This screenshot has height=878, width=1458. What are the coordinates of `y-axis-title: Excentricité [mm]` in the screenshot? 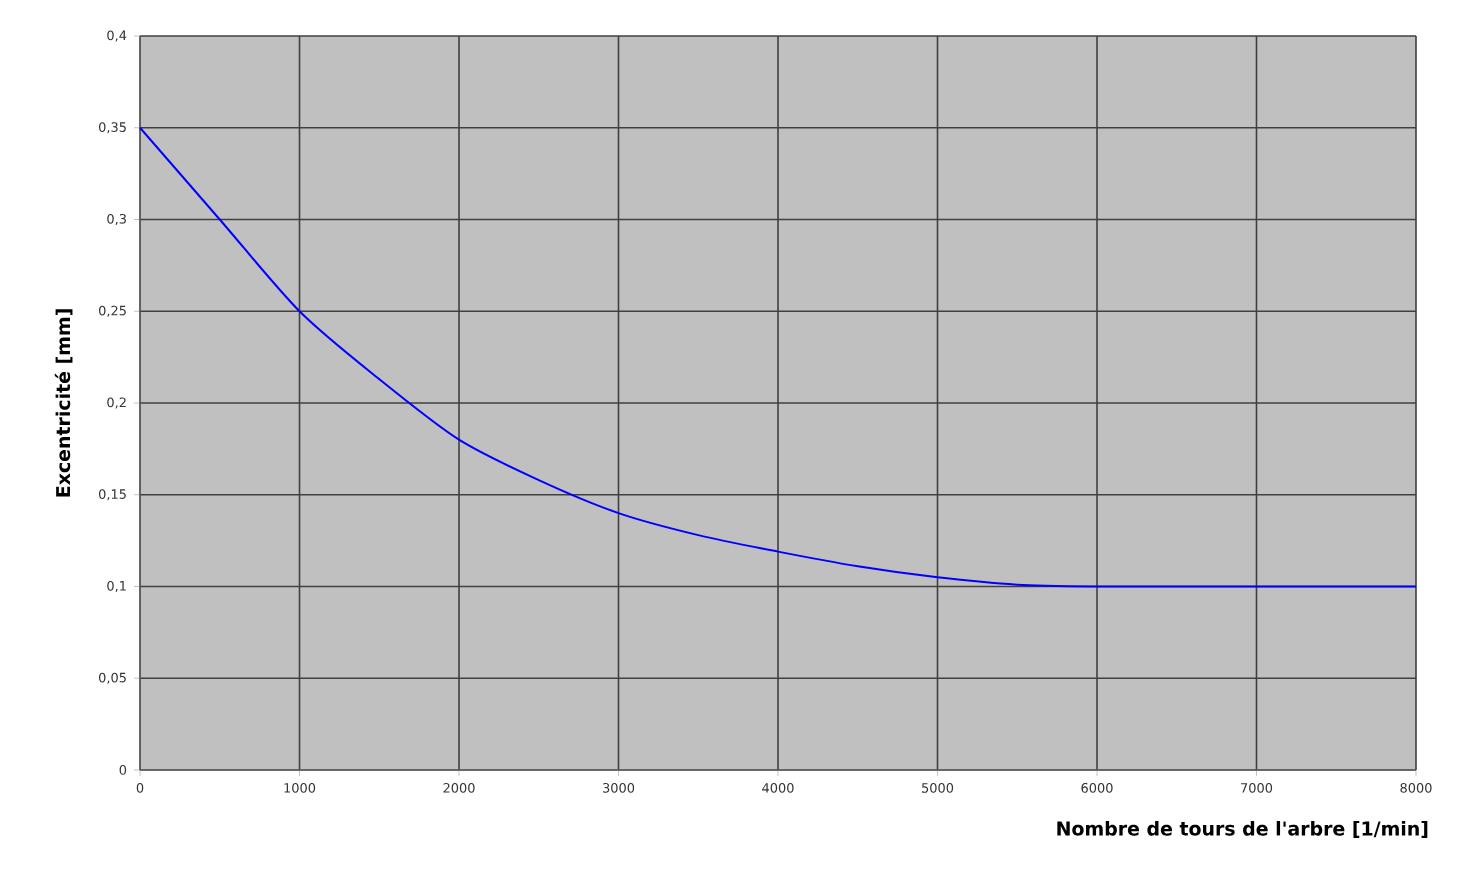 It's located at (63, 403).